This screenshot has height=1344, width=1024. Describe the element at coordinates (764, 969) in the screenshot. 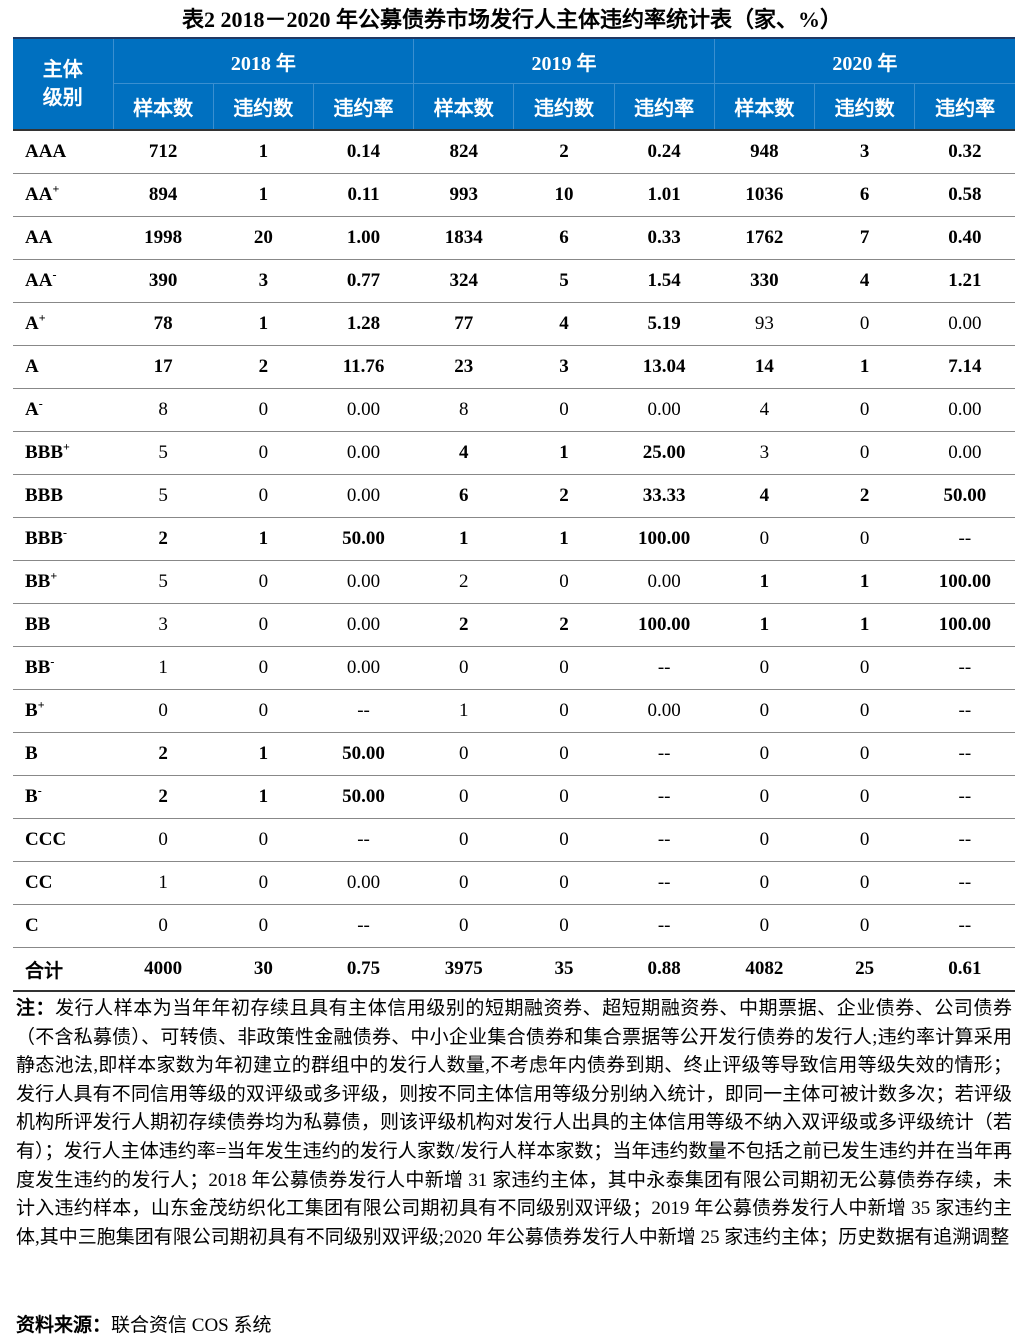

I see `total-cell: 4082` at that location.